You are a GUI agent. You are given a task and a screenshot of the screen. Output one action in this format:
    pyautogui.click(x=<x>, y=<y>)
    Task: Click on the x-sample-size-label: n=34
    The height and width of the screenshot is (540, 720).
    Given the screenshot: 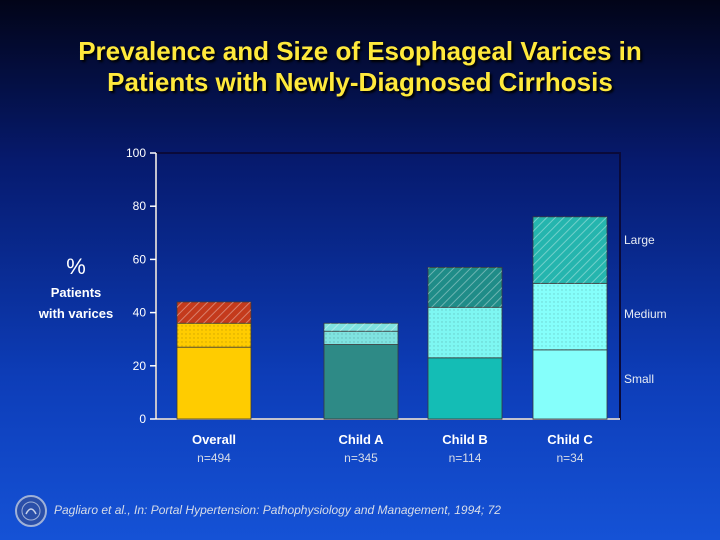 What is the action you would take?
    pyautogui.click(x=569, y=458)
    